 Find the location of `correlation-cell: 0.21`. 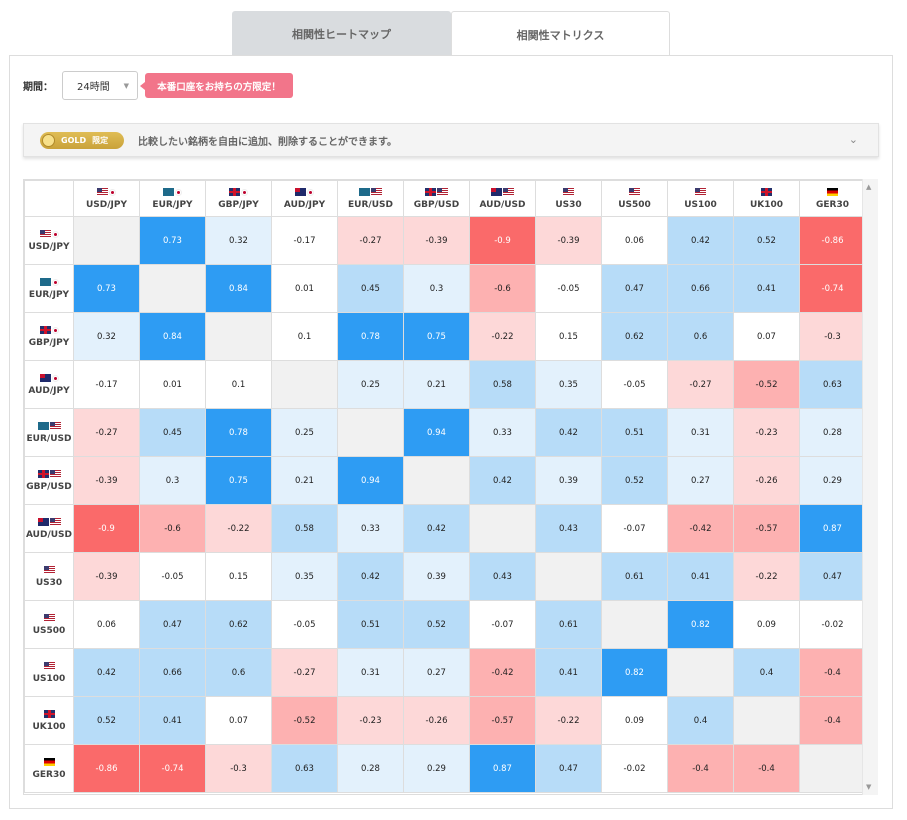

correlation-cell: 0.21 is located at coordinates (304, 480).